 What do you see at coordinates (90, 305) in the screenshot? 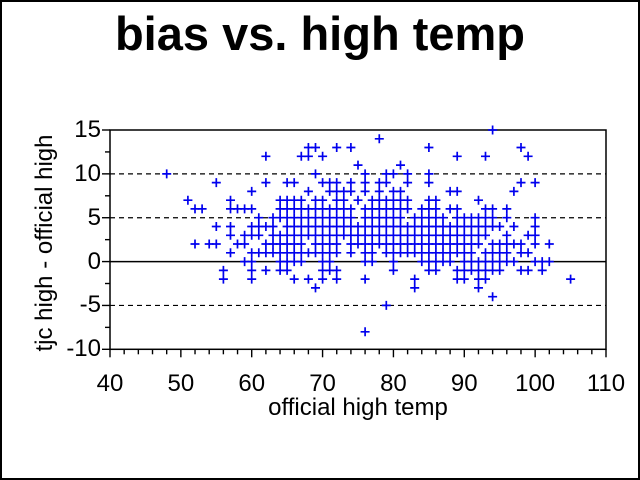
I see `y-tick-label: -5` at bounding box center [90, 305].